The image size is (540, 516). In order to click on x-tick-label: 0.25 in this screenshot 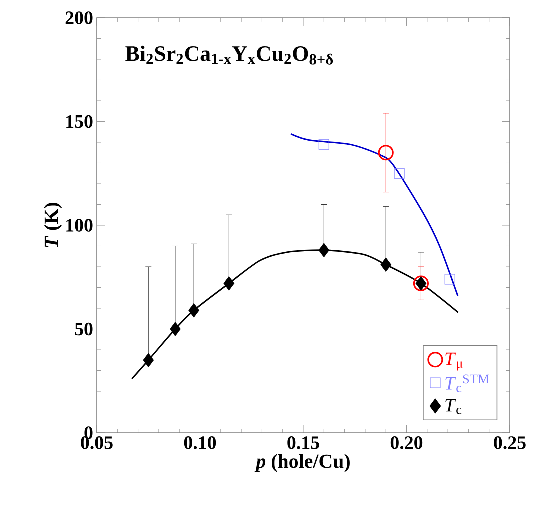, I will do `click(510, 443)`.